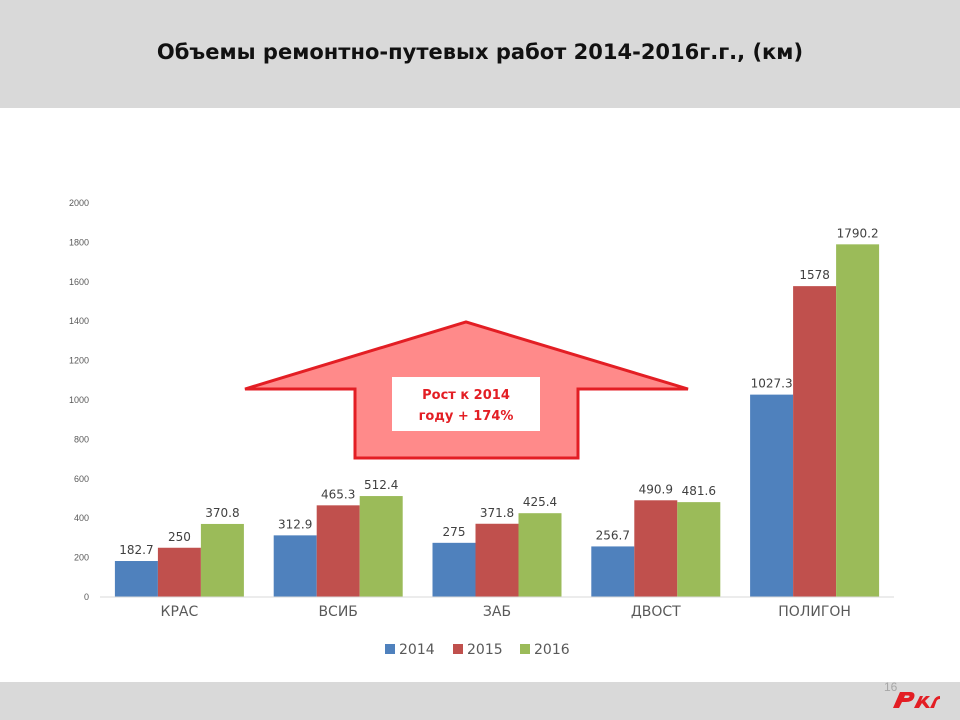 This screenshot has height=720, width=960. I want to click on growth-callout-line2: году + 174%, so click(466, 416).